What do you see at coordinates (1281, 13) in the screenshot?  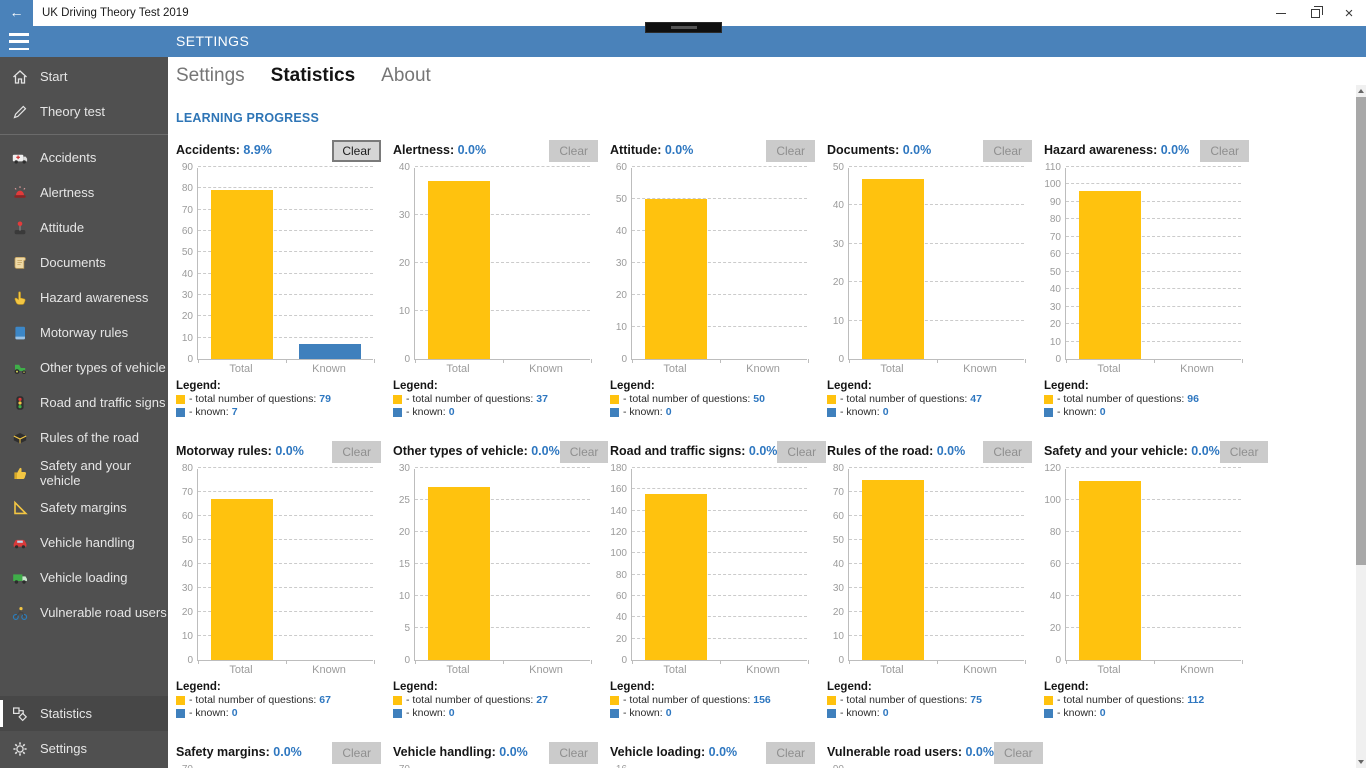 I see `minimize-button` at bounding box center [1281, 13].